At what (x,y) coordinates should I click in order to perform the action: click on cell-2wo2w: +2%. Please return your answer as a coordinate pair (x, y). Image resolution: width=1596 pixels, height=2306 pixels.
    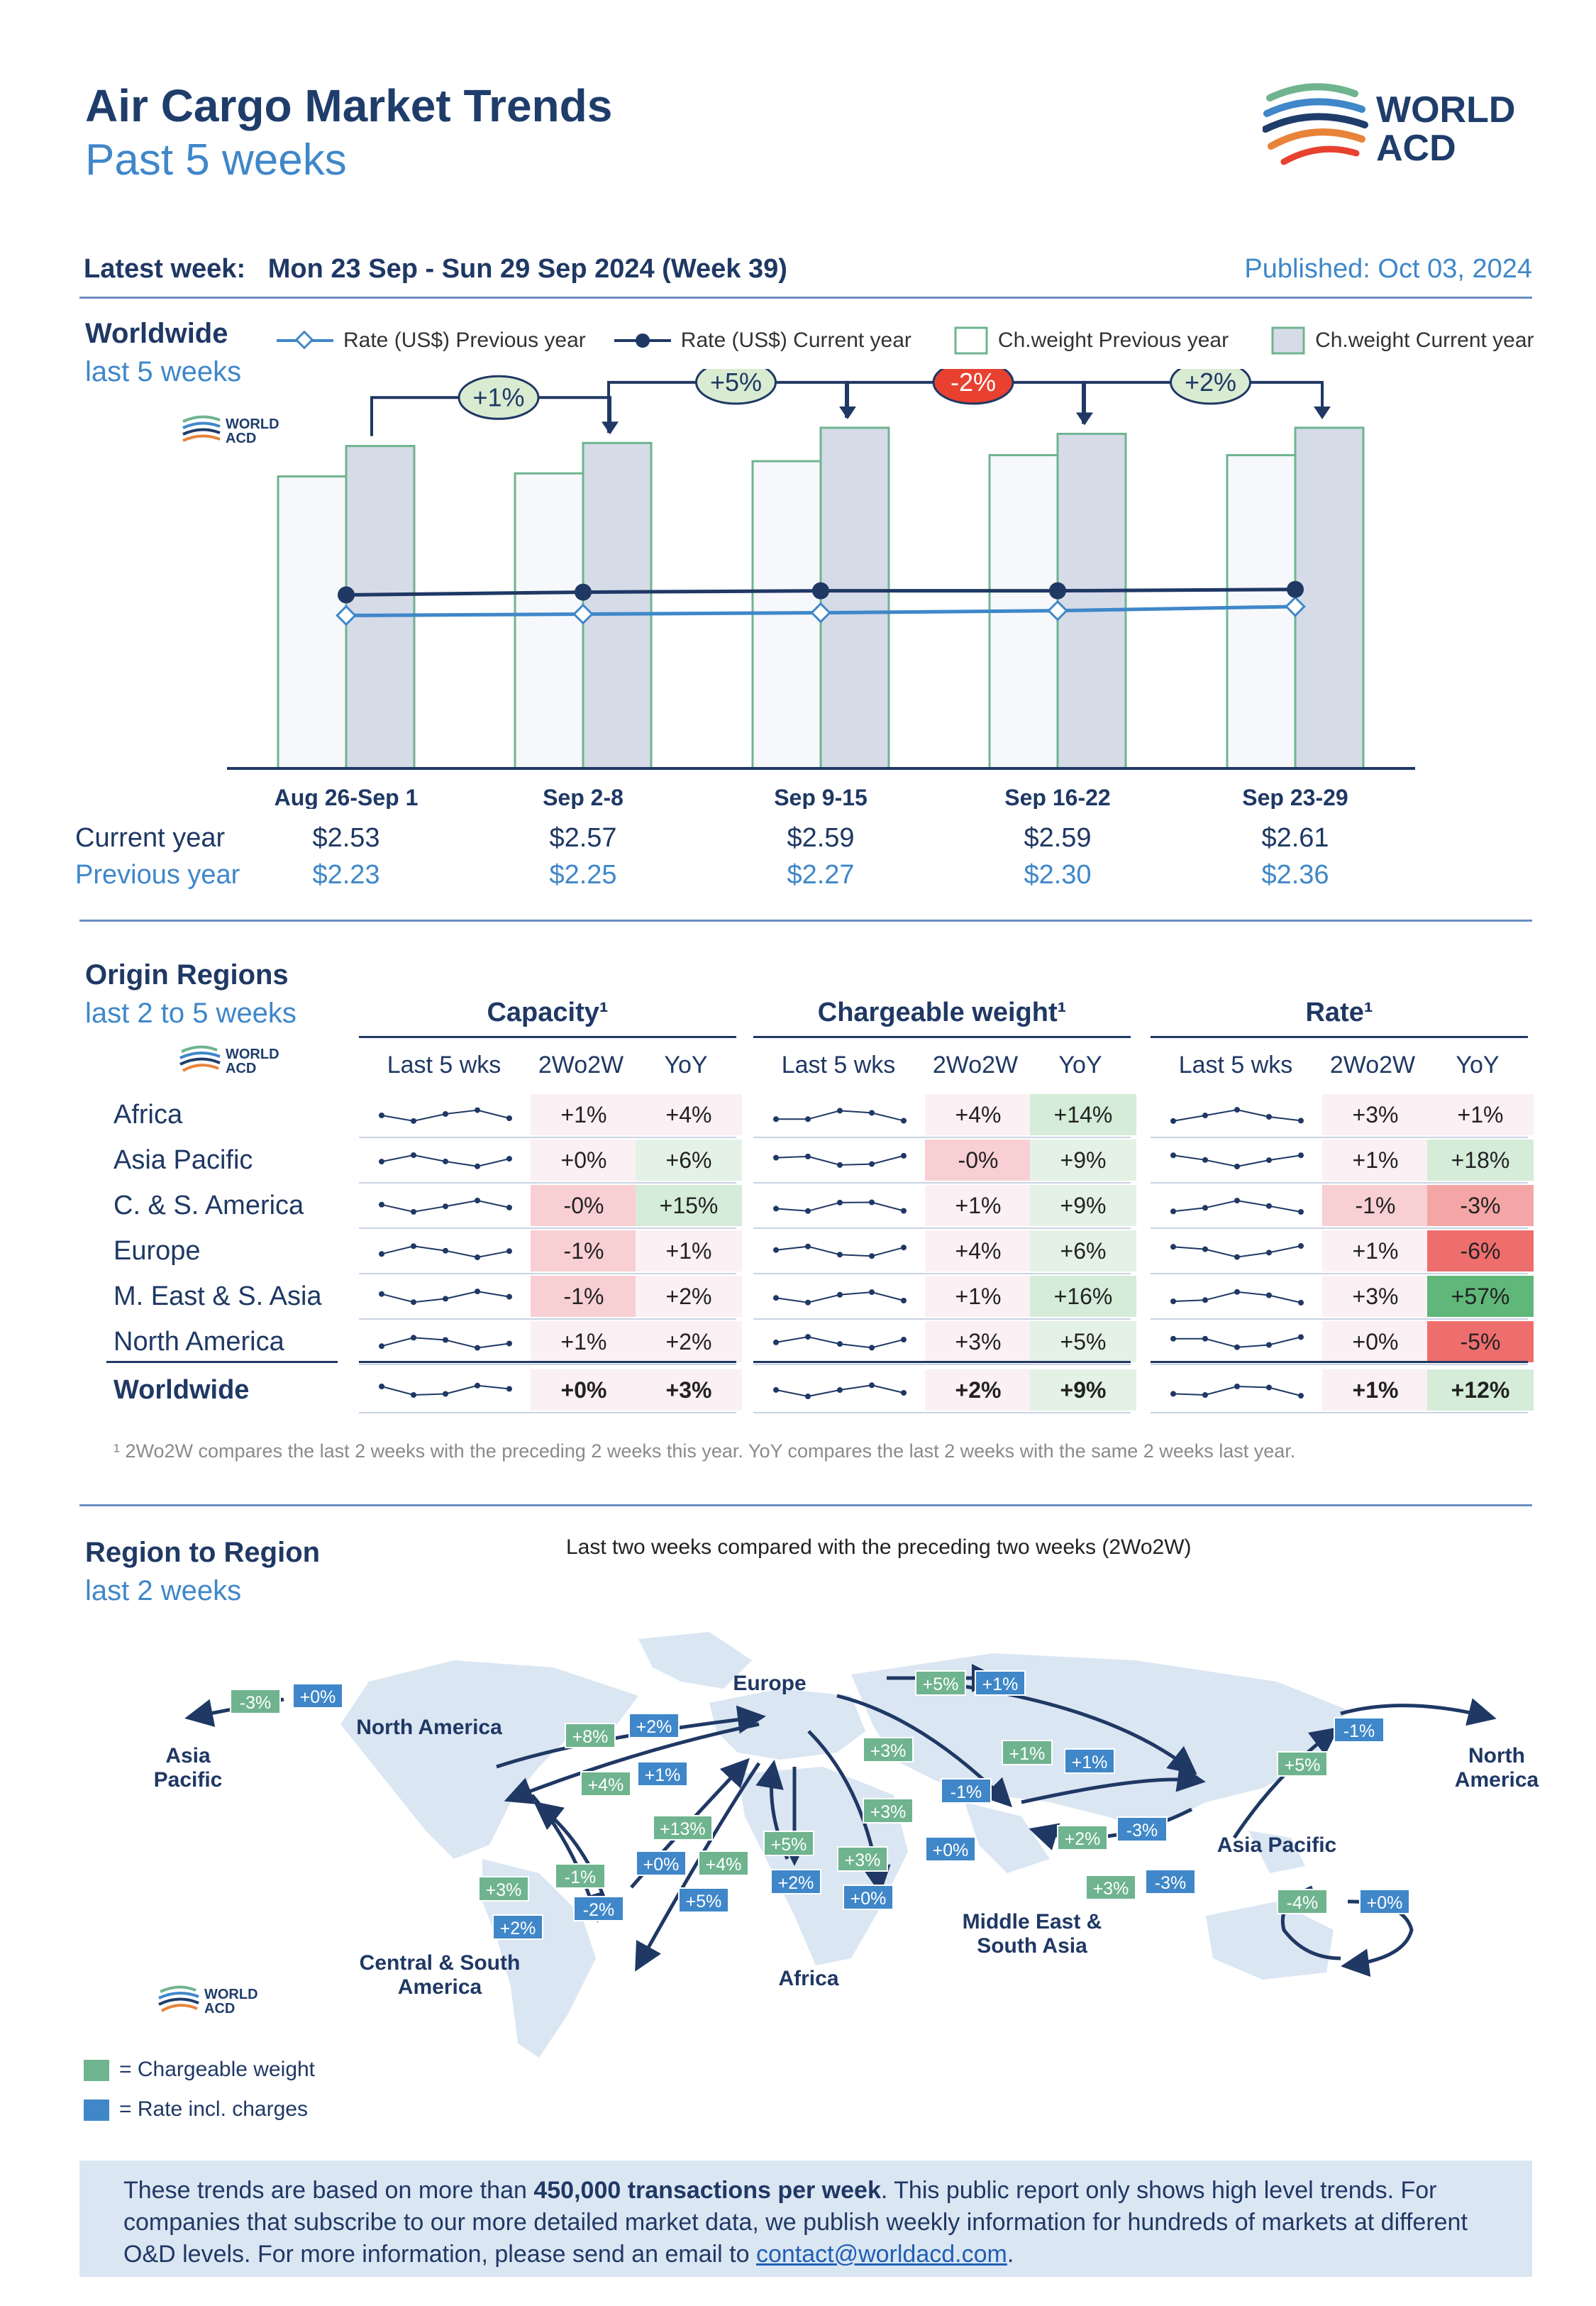
    Looking at the image, I should click on (978, 1390).